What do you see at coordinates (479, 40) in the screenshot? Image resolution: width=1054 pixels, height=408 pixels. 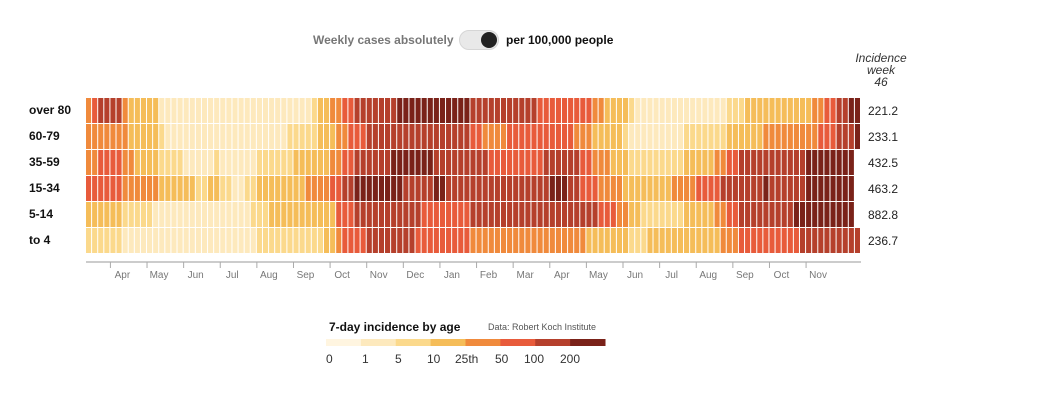 I see `per-capita-toggle` at bounding box center [479, 40].